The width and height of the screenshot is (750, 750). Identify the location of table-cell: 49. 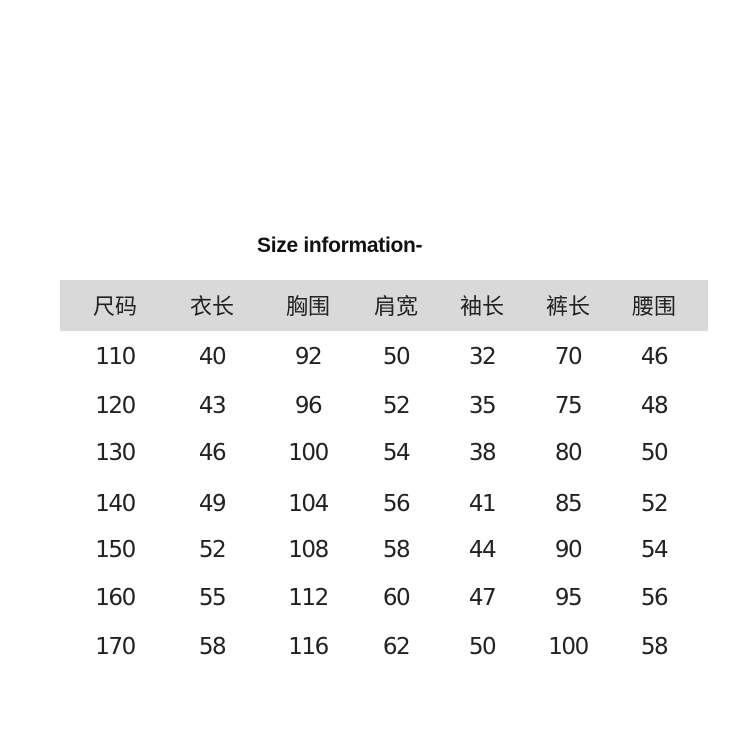
(212, 504).